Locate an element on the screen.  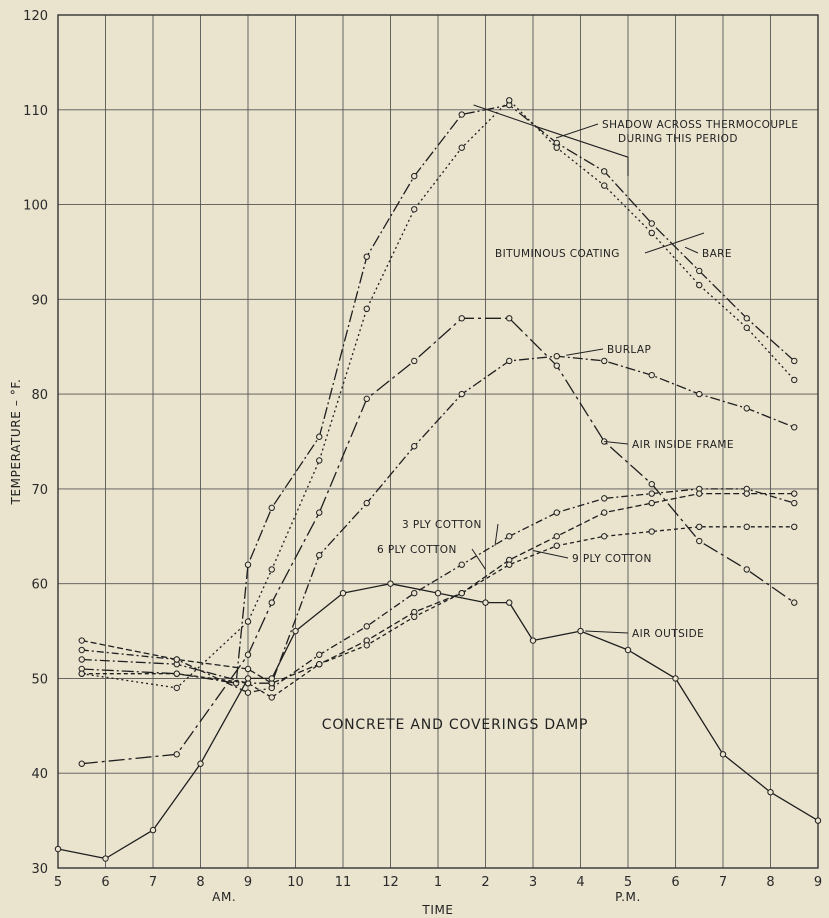
leader-line-bare is located at coordinates (691, 250).